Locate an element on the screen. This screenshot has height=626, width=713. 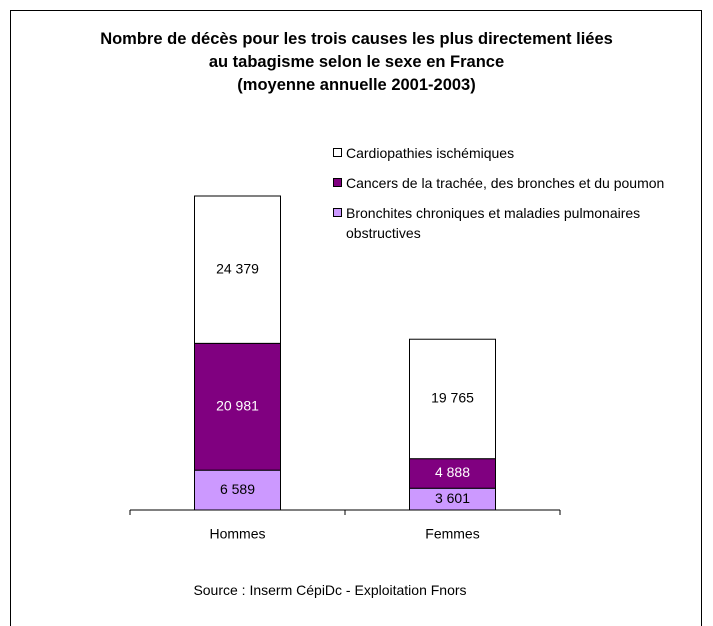
value-label: 6 589 is located at coordinates (237, 489).